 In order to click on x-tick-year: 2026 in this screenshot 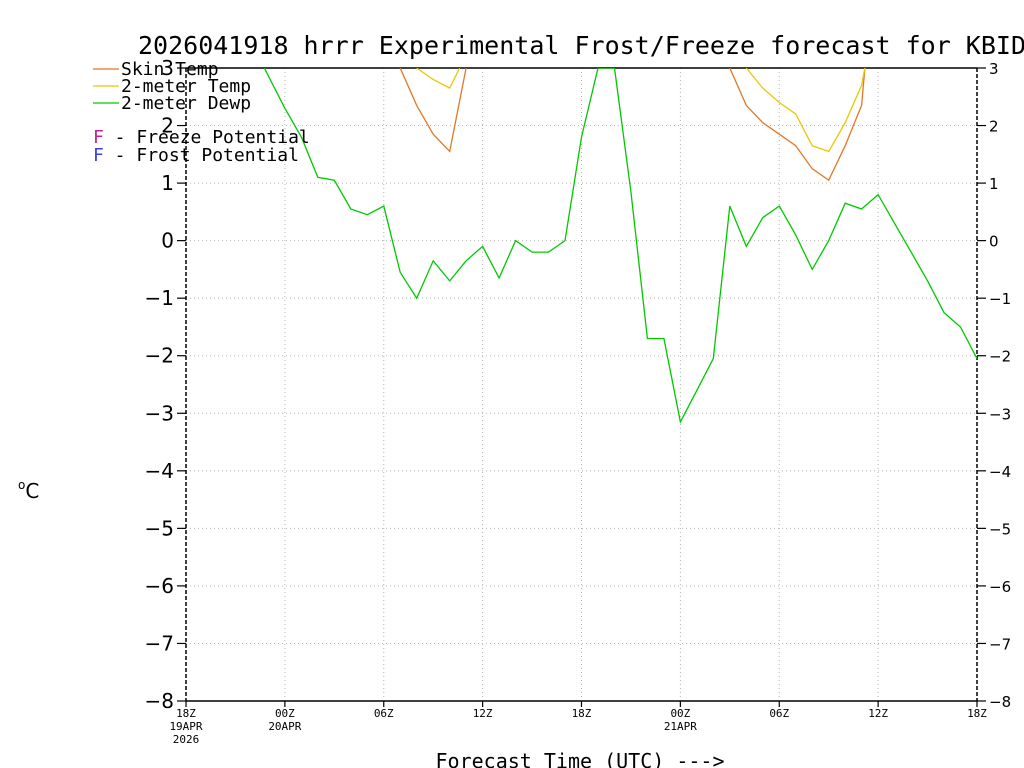, I will do `click(186, 739)`.